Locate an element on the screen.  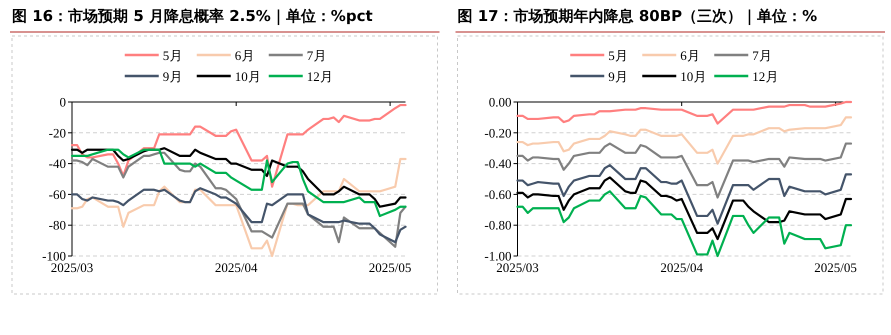
y-tick-label: 0 is located at coordinates (63, 102).